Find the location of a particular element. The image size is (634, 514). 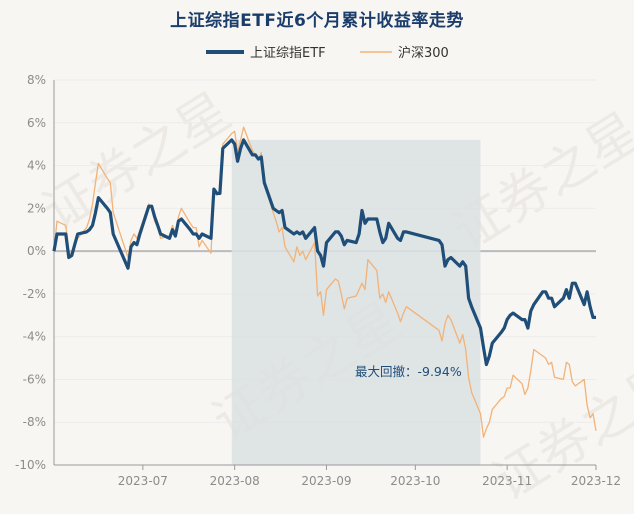

y-tick-label: -8% is located at coordinates (34, 422).